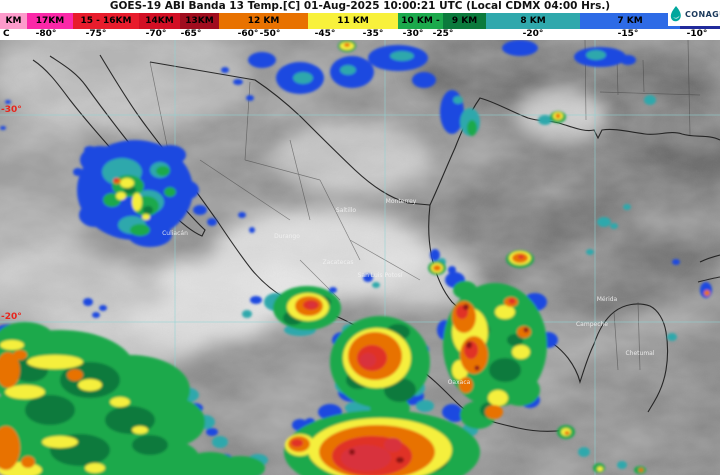 The width and height of the screenshot is (720, 475). What do you see at coordinates (533, 34) in the screenshot?
I see `temp-tick: -20°` at bounding box center [533, 34].